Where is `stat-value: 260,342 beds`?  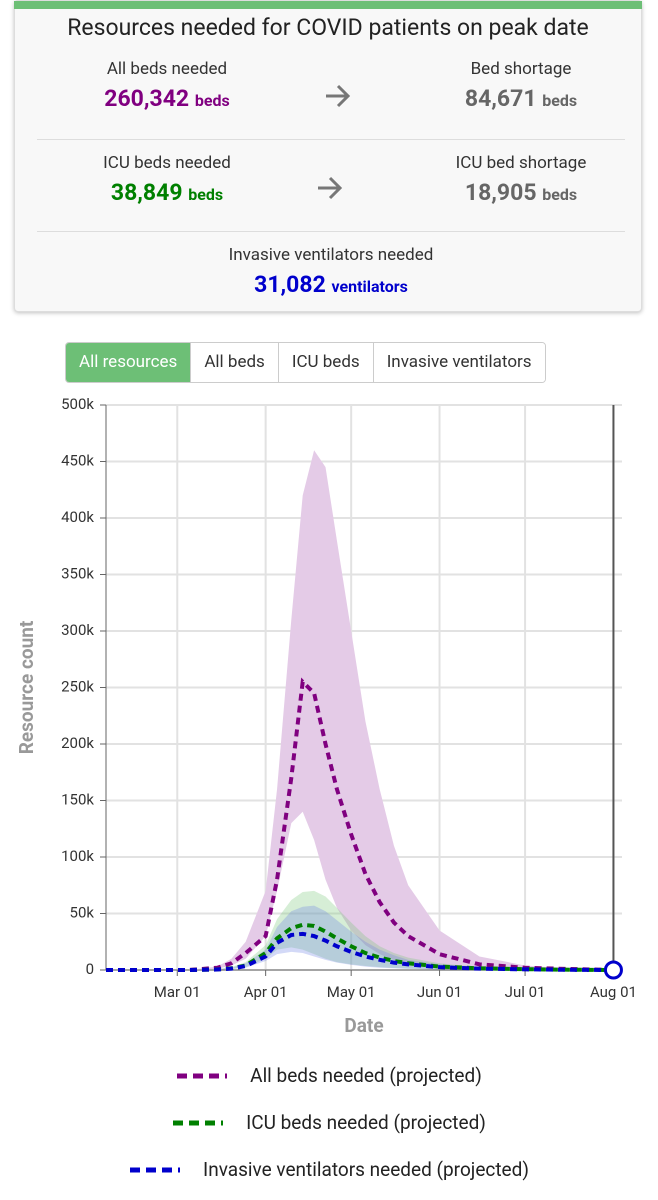
stat-value: 260,342 beds is located at coordinates (167, 98).